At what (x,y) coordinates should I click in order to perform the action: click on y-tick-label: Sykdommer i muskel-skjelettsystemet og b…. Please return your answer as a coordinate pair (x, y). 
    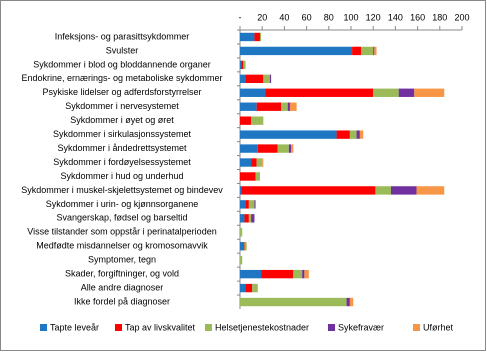
    Looking at the image, I should click on (122, 190).